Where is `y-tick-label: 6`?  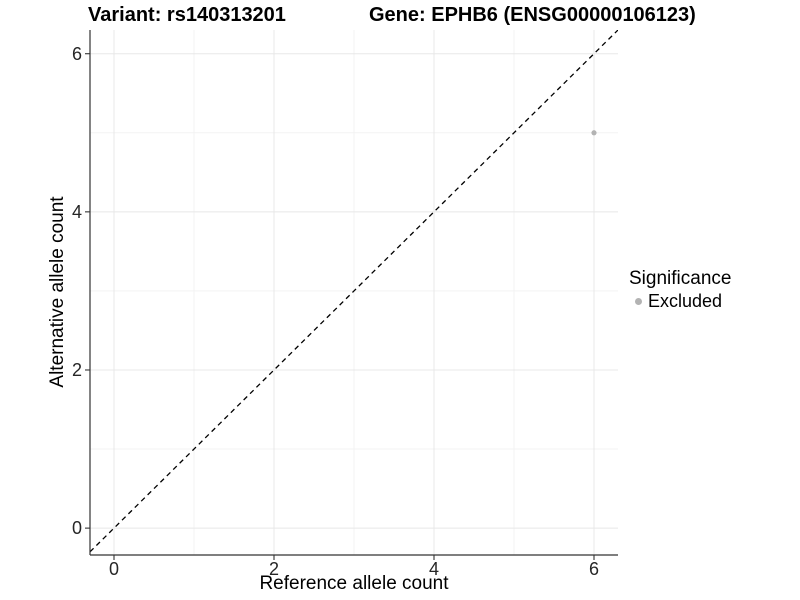 y-tick-label: 6 is located at coordinates (76, 53).